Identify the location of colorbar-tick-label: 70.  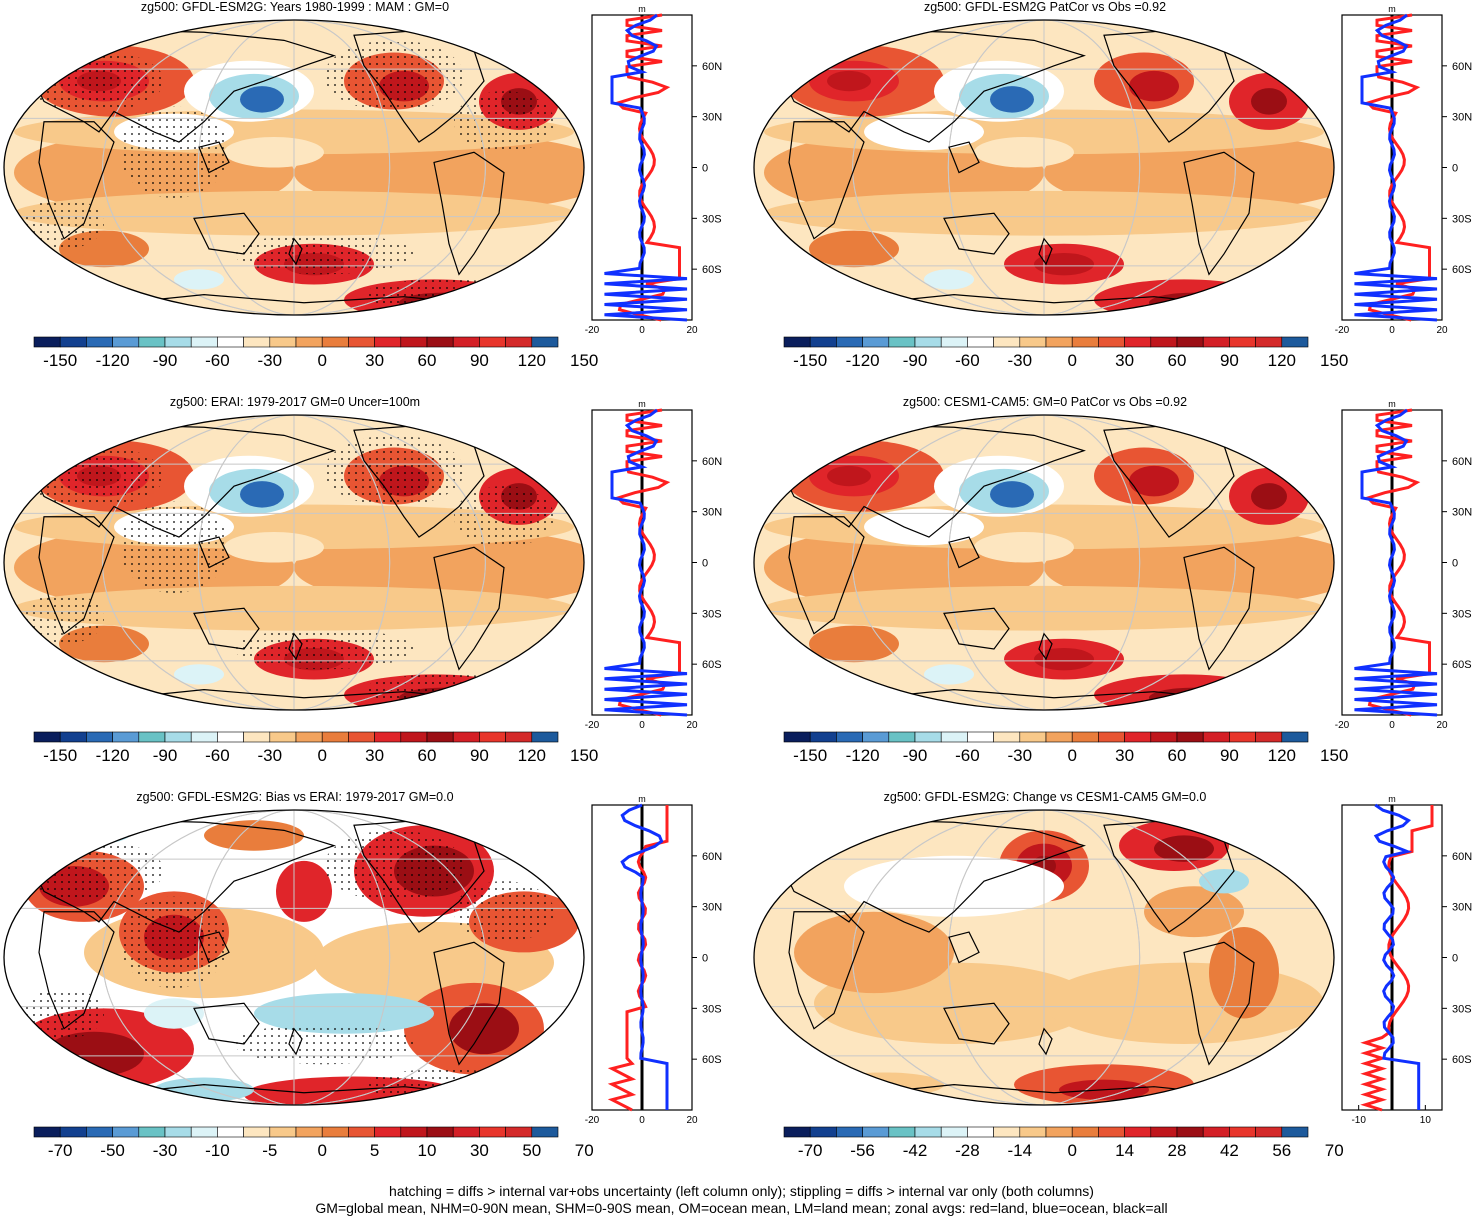
(1334, 1150).